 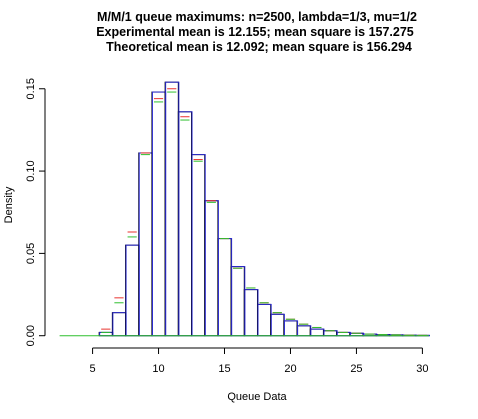 What do you see at coordinates (31, 170) in the screenshot?
I see `y-tick-label: 0.10` at bounding box center [31, 170].